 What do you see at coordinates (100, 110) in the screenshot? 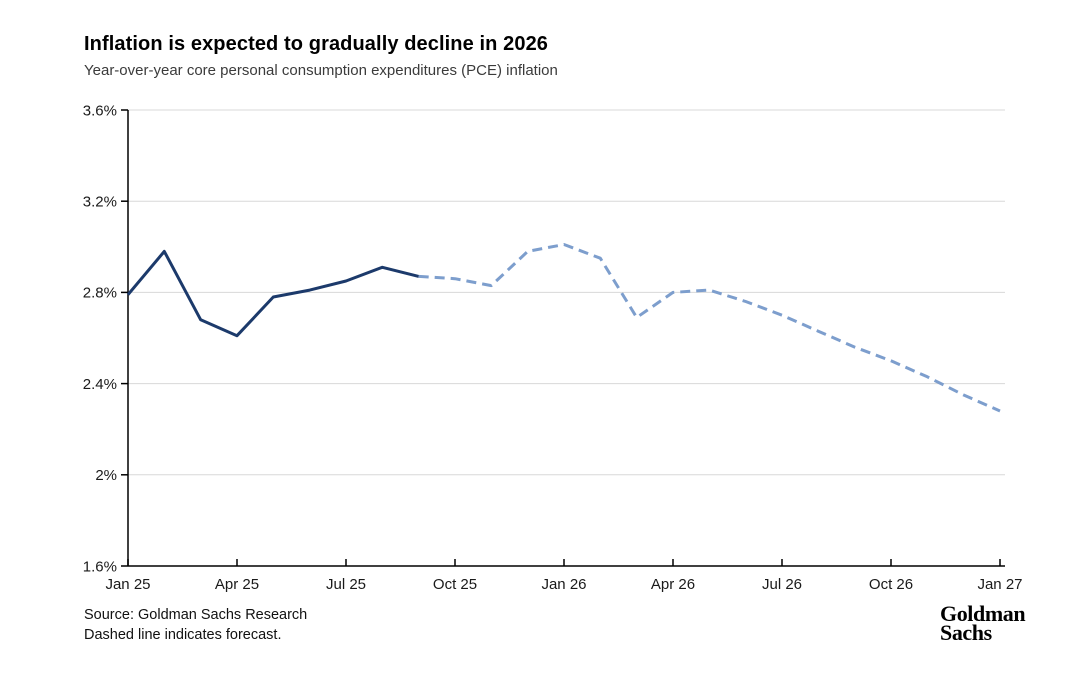
I see `y-tick-label: 3.6%` at bounding box center [100, 110].